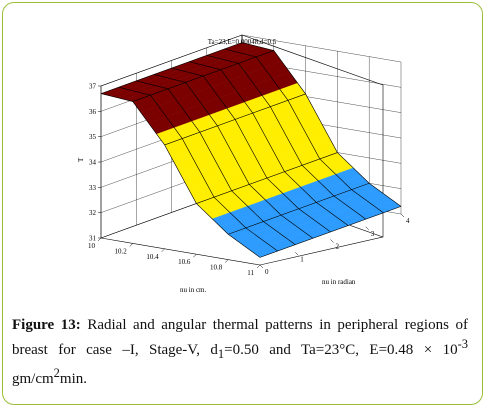  What do you see at coordinates (33, 379) in the screenshot?
I see `caption-text-3: gm/cm` at bounding box center [33, 379].